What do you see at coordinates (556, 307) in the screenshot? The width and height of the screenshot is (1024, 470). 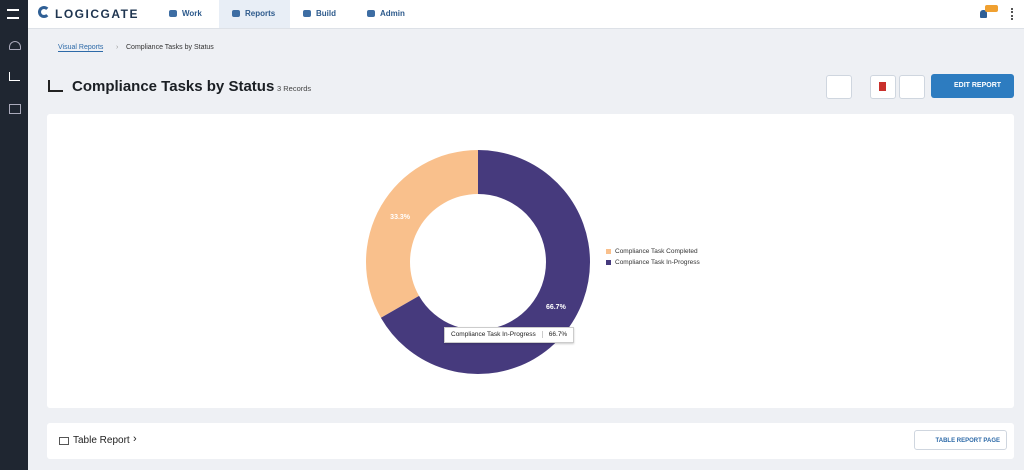 I see `slice-label: 66.7%` at bounding box center [556, 307].